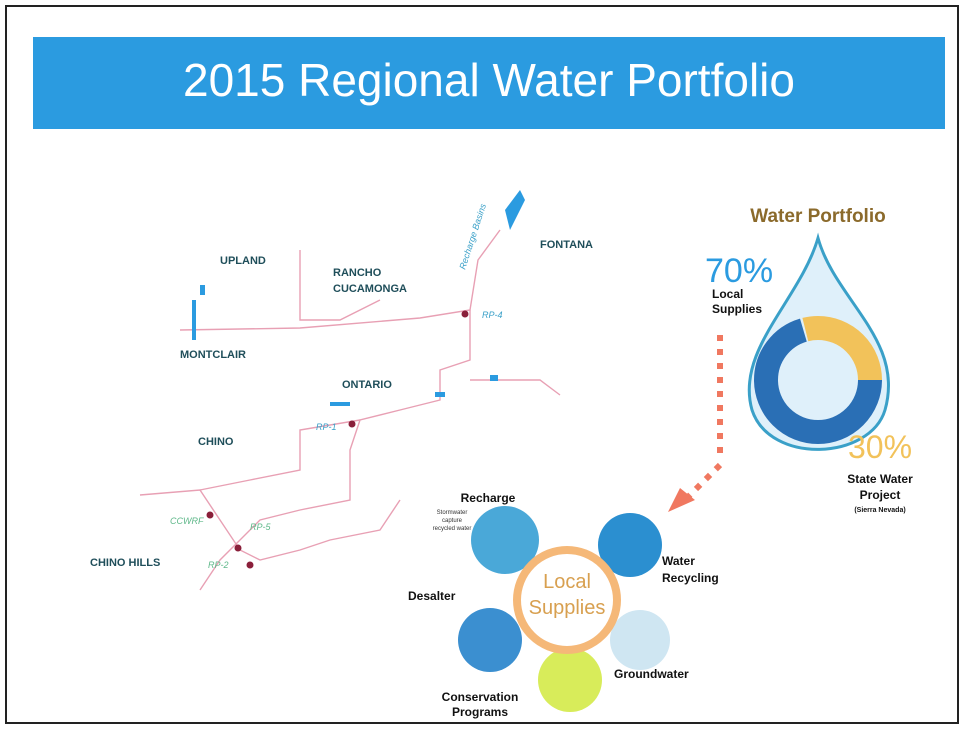 The image size is (964, 729). I want to click on header-bar, so click(489, 83).